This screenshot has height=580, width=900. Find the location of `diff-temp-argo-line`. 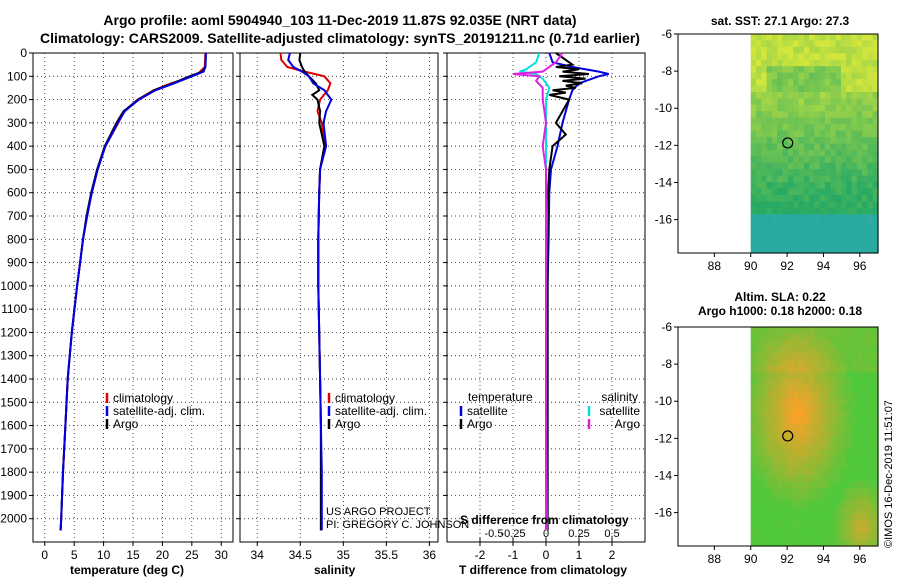

diff-temp-argo-line is located at coordinates (567, 291).